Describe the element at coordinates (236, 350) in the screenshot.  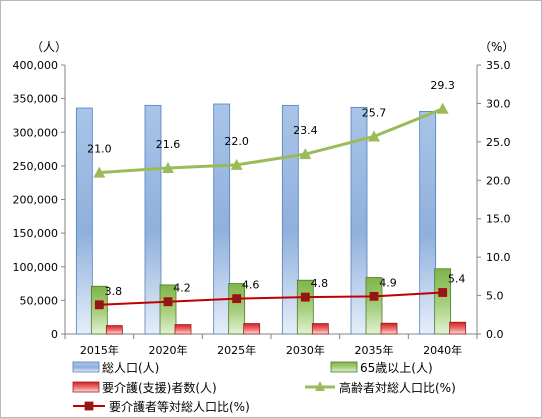
I see `category-label: 2025年` at that location.